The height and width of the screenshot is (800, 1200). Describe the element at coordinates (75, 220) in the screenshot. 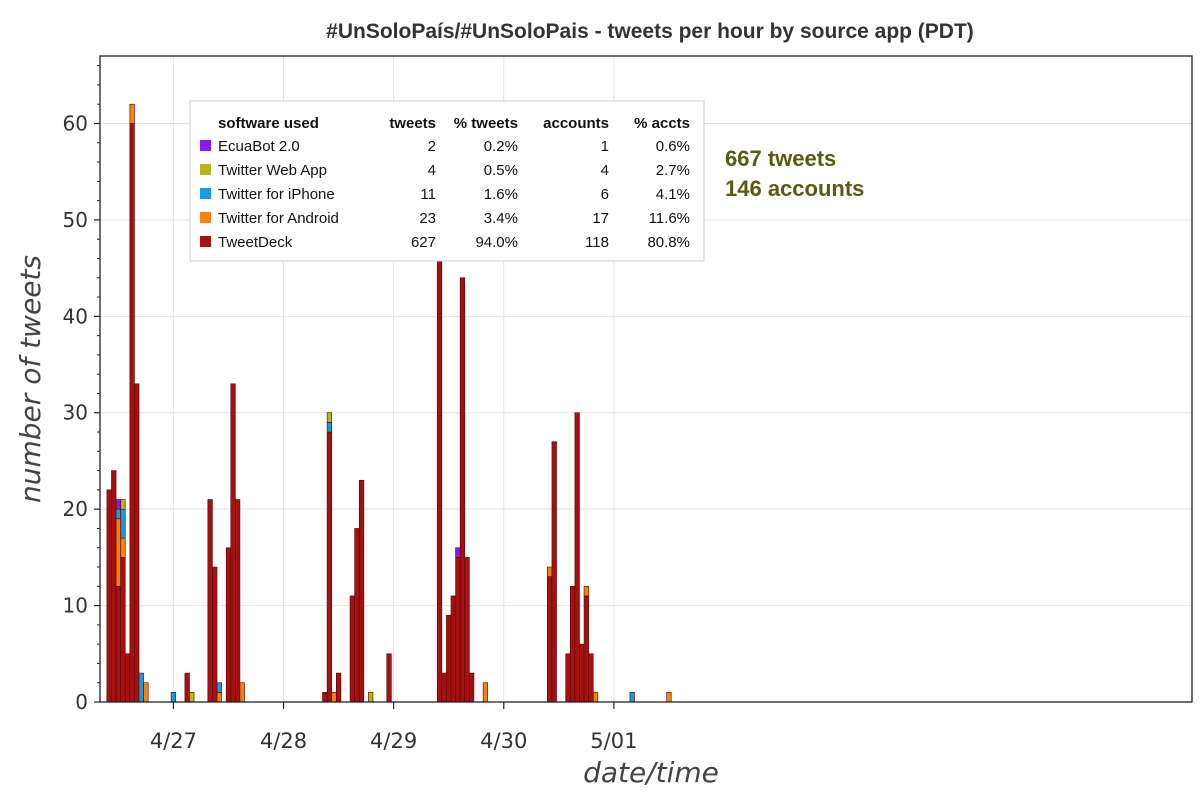

I see `y-tick-label: 50` at that location.